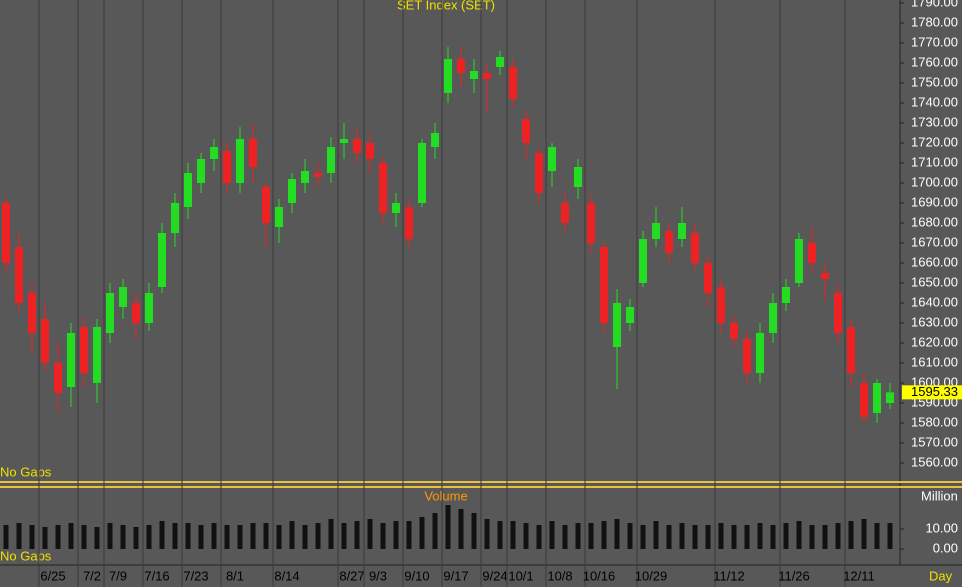 The width and height of the screenshot is (962, 587). Describe the element at coordinates (494, 575) in the screenshot. I see `x-tick-label: 9/24` at that location.